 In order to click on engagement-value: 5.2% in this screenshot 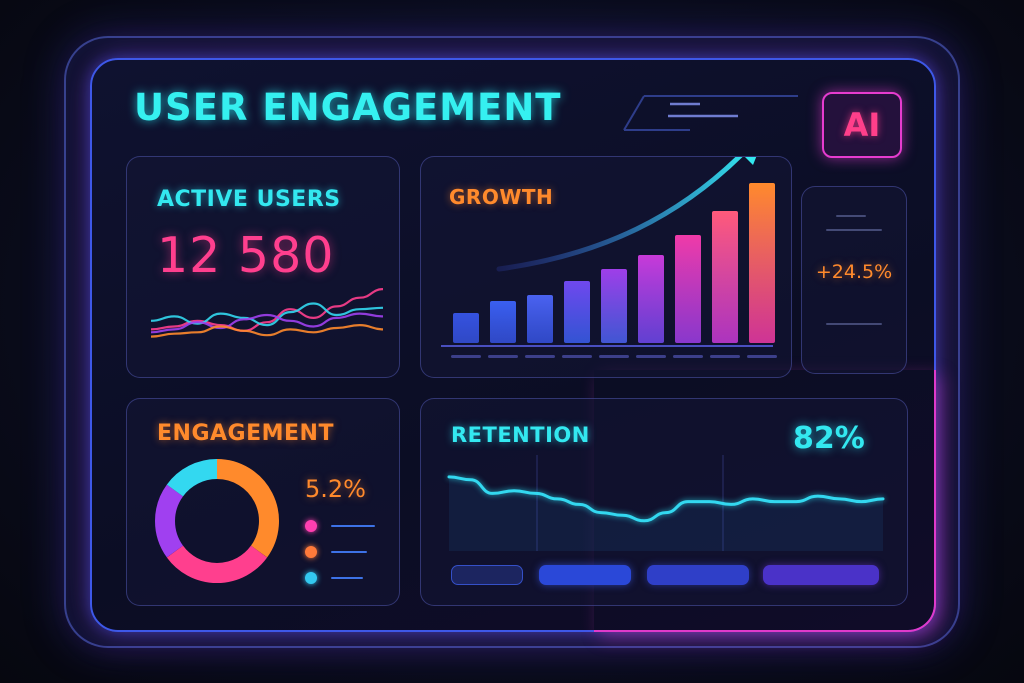, I will do `click(335, 489)`.